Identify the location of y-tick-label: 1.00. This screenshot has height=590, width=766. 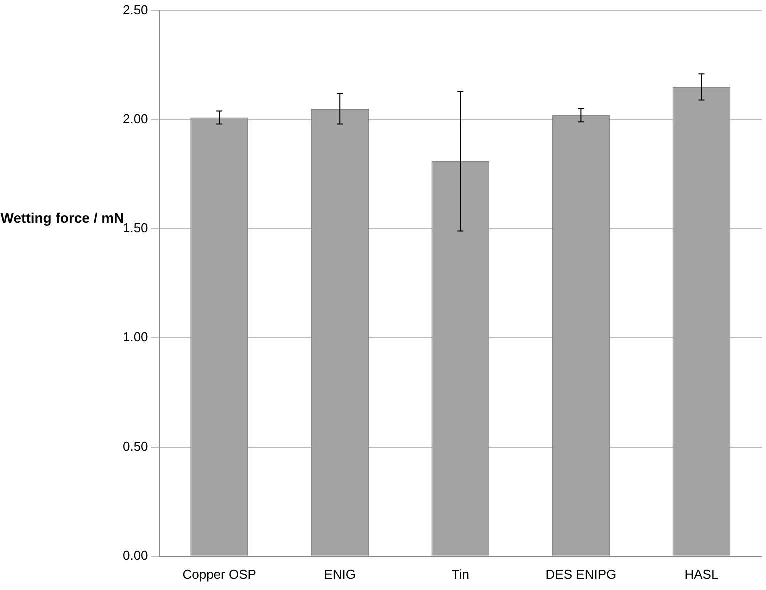
(135, 337).